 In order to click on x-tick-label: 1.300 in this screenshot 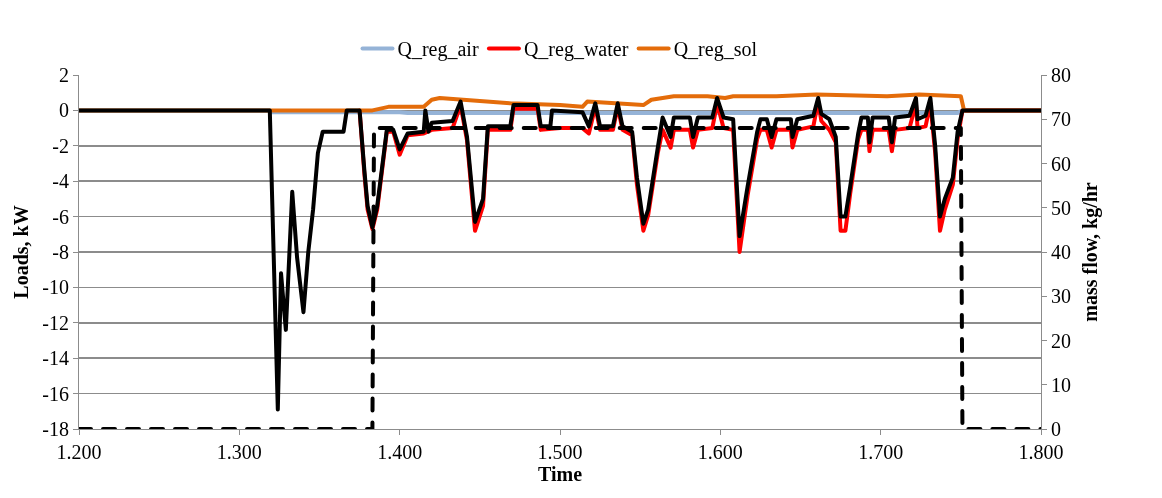, I will do `click(239, 452)`.